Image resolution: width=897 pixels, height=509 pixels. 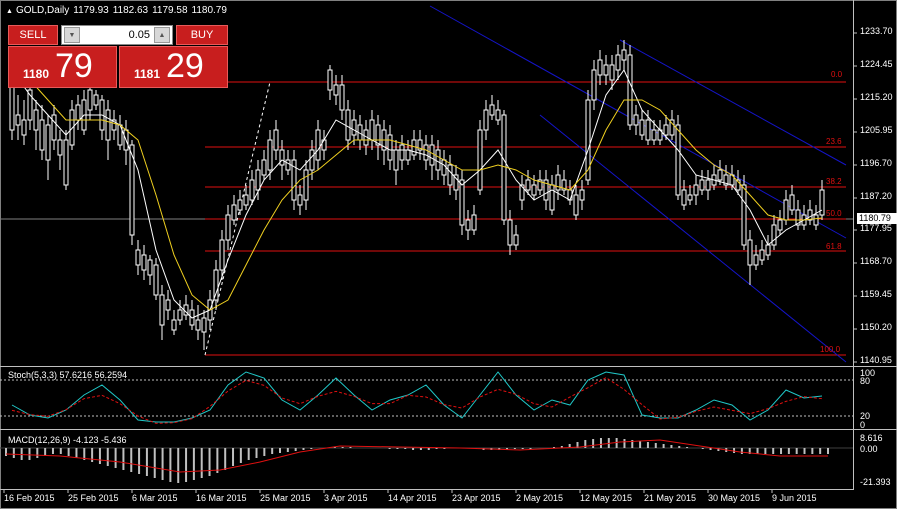 What do you see at coordinates (875, 482) in the screenshot?
I see `macd-axis-tick: -21.393` at bounding box center [875, 482].